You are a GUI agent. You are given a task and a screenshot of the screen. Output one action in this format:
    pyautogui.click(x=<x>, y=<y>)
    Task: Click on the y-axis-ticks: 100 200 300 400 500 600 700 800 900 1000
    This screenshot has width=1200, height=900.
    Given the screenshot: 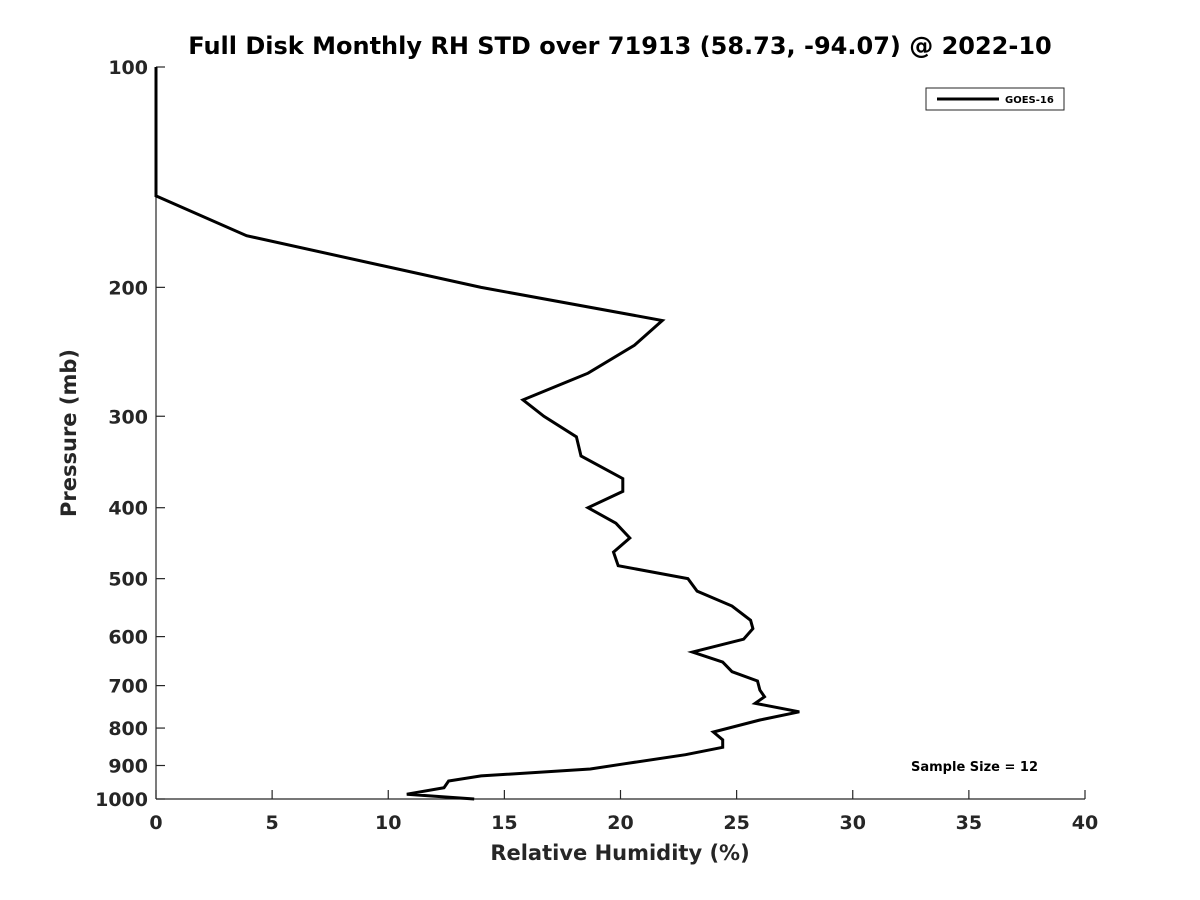 What is the action you would take?
    pyautogui.click(x=130, y=434)
    